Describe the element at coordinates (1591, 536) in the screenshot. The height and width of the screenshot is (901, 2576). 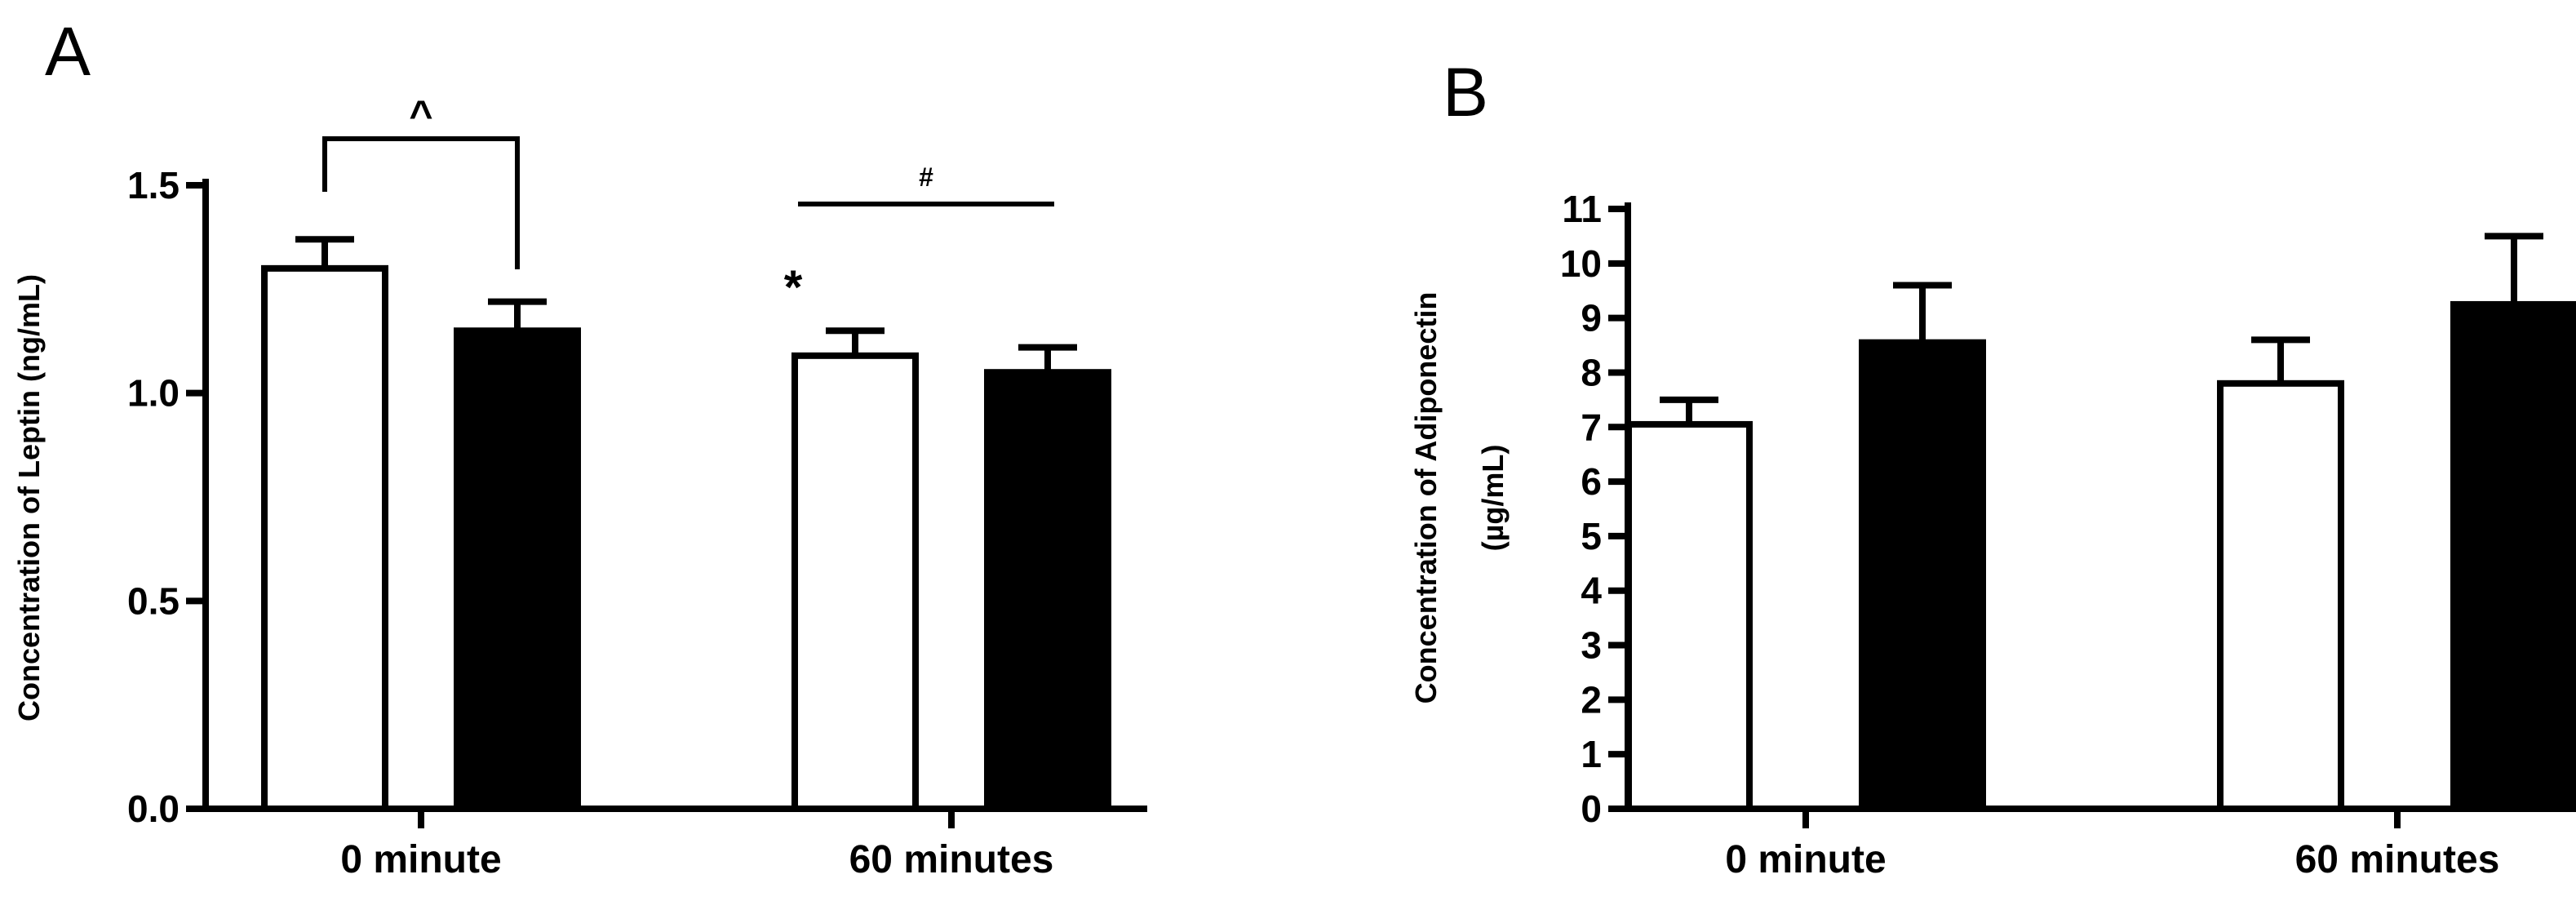
I see `panel-b-y-tick-label: 5` at that location.